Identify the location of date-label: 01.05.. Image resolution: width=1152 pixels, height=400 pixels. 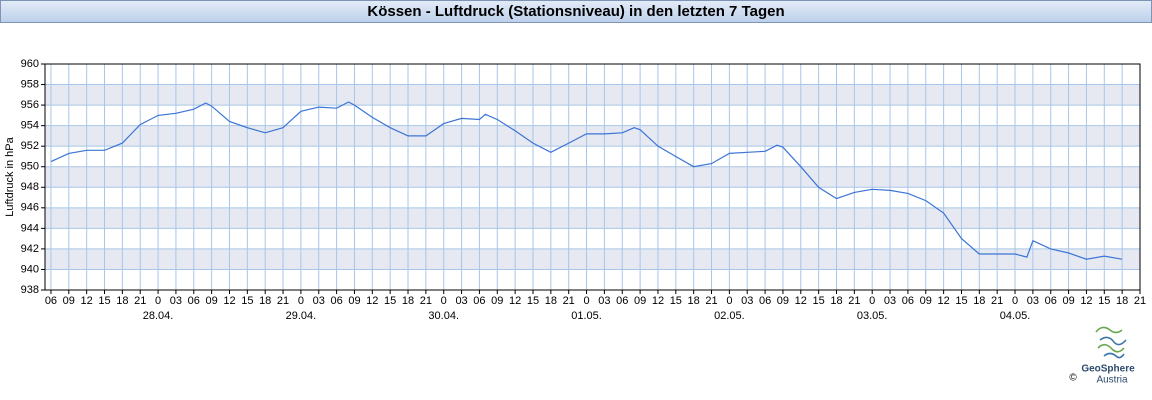
(586, 316).